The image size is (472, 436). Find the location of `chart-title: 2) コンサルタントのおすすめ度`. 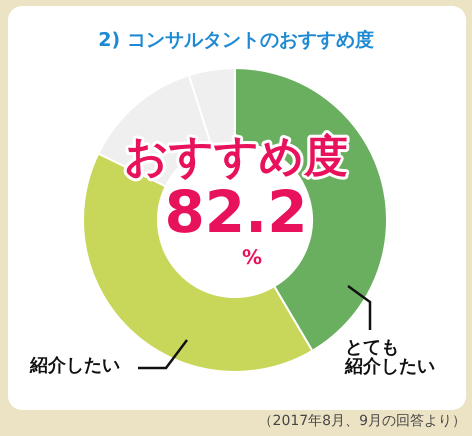

chart-title: 2) コンサルタントのおすすめ度 is located at coordinates (236, 40).